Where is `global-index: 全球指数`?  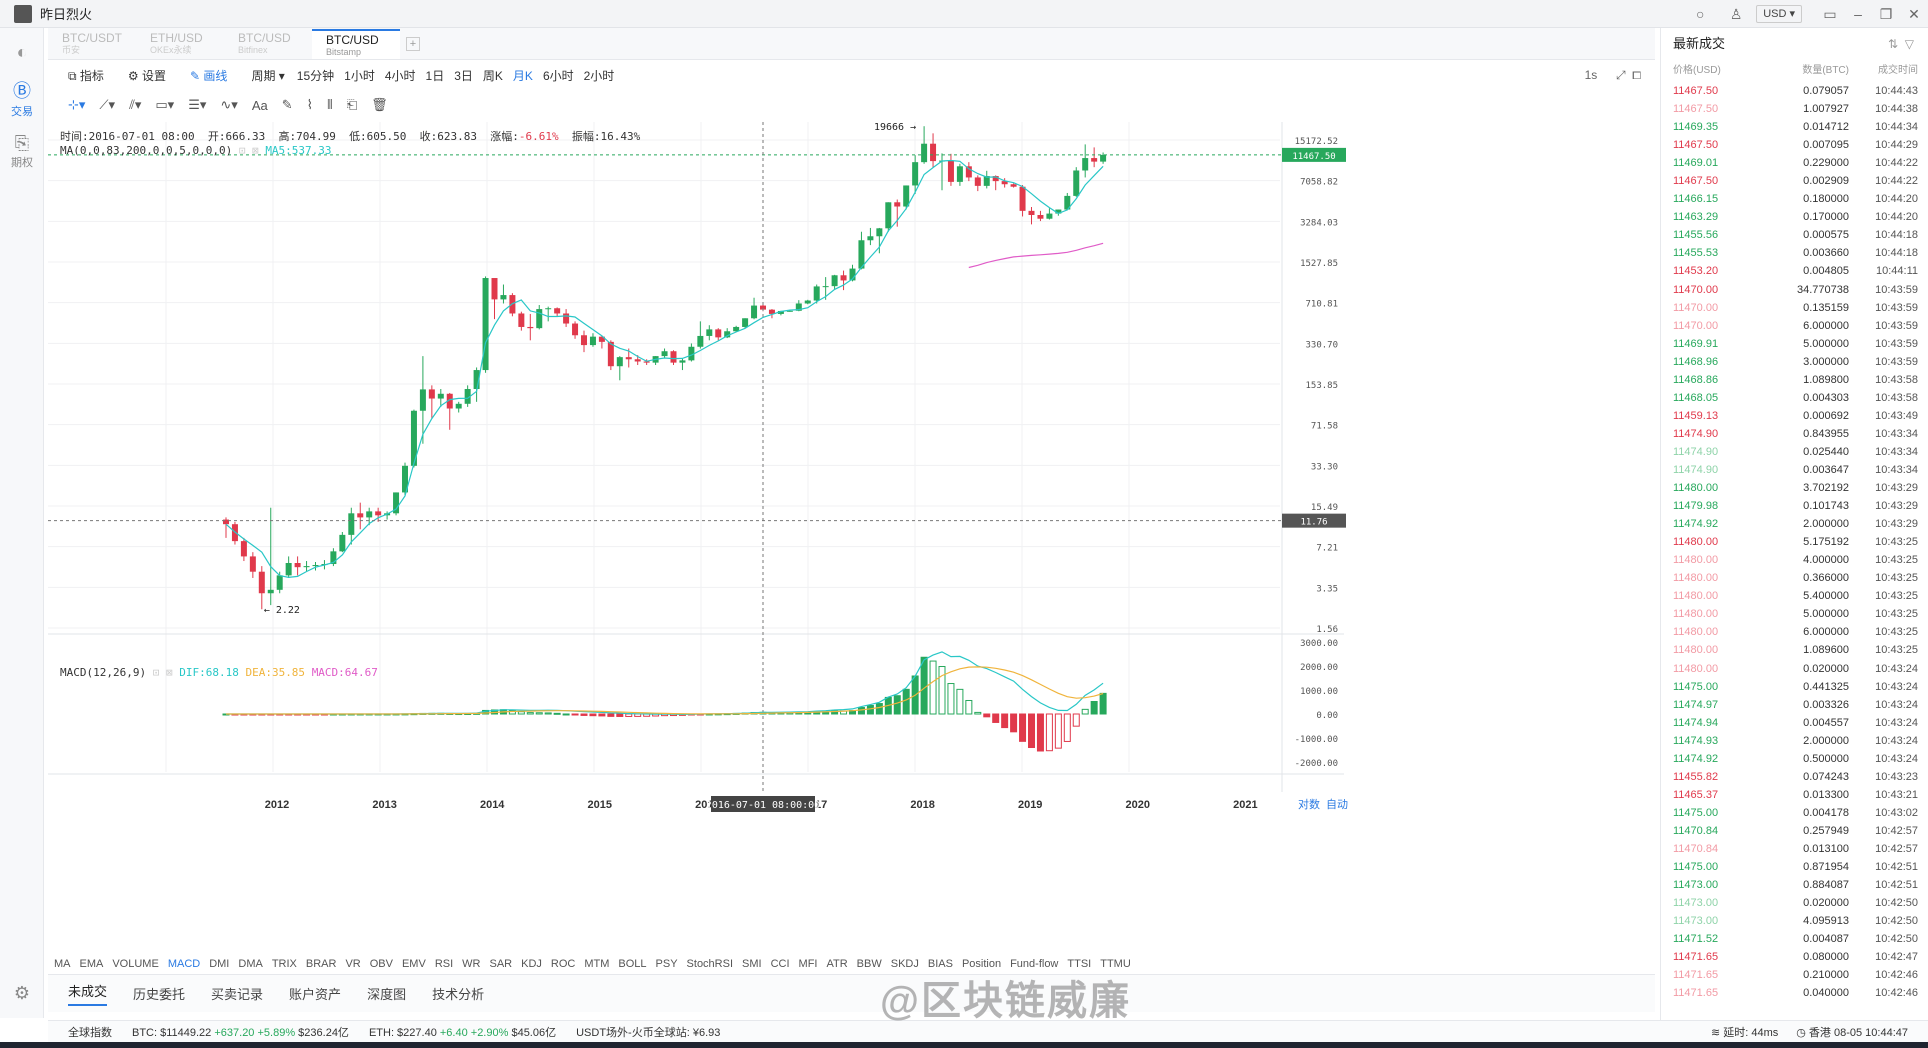
global-index: 全球指数 is located at coordinates (90, 1032).